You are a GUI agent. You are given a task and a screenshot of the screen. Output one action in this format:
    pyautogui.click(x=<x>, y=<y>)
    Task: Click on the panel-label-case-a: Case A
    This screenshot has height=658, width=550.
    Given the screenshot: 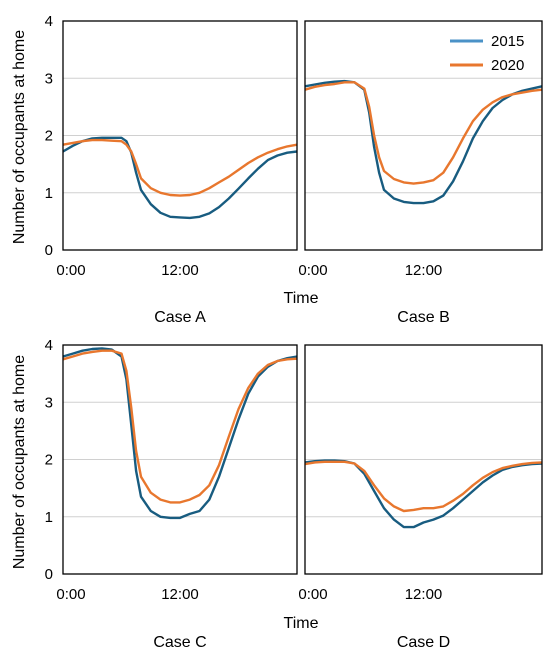 What is the action you would take?
    pyautogui.click(x=180, y=317)
    